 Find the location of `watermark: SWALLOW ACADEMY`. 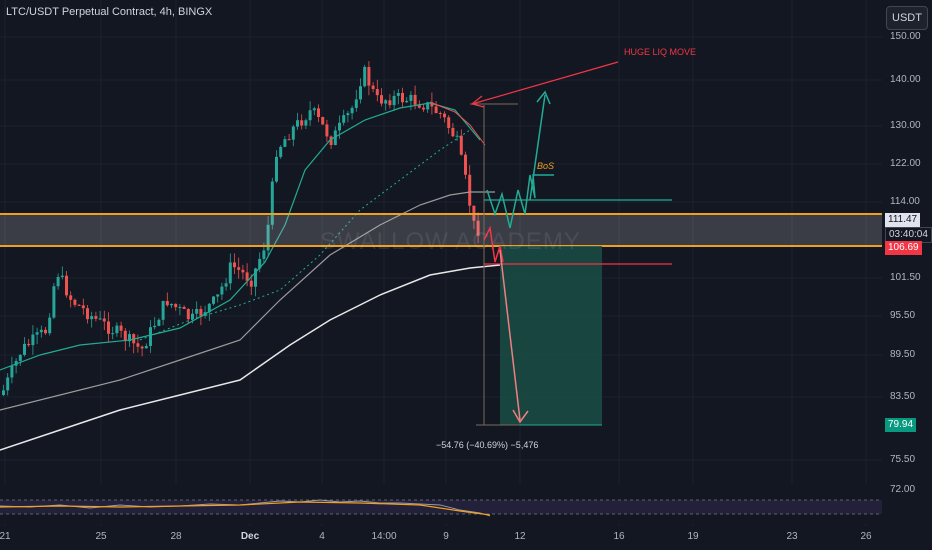

watermark: SWALLOW ACADEMY is located at coordinates (450, 241).